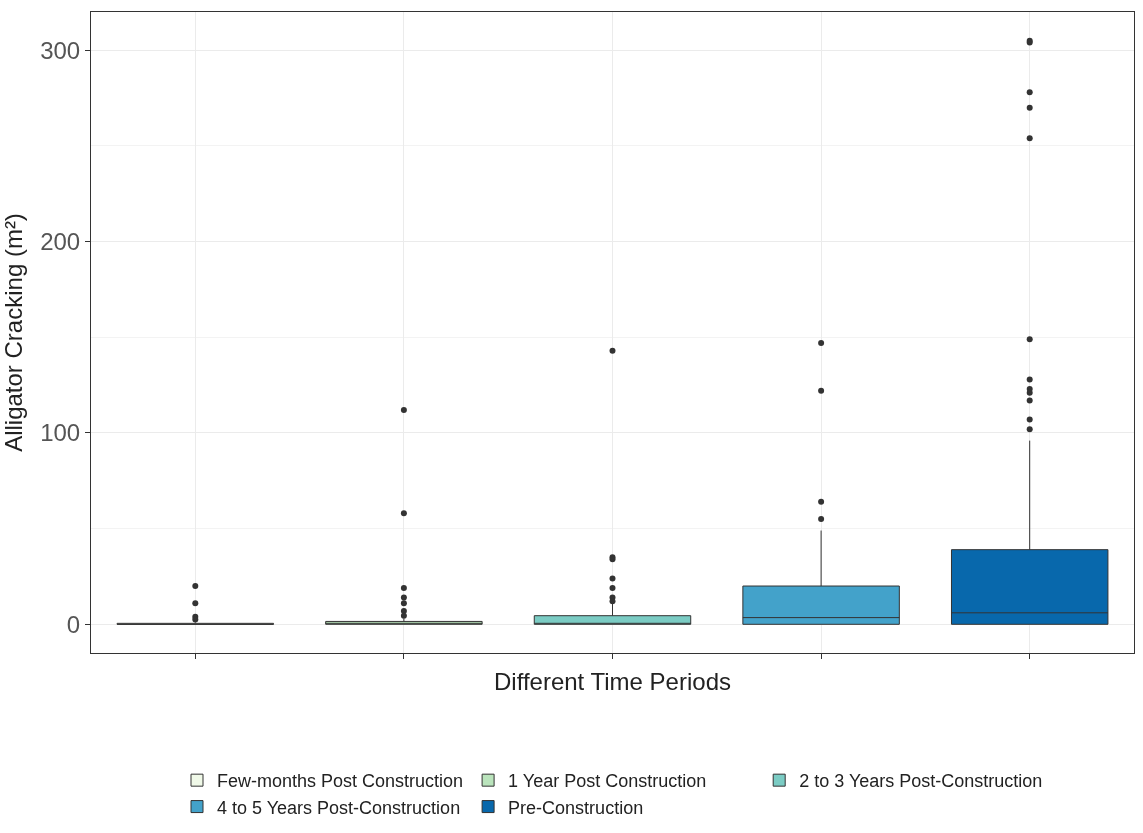  Describe the element at coordinates (13, 332) in the screenshot. I see `y-axis-title: Alligator Cracking (m²)` at that location.